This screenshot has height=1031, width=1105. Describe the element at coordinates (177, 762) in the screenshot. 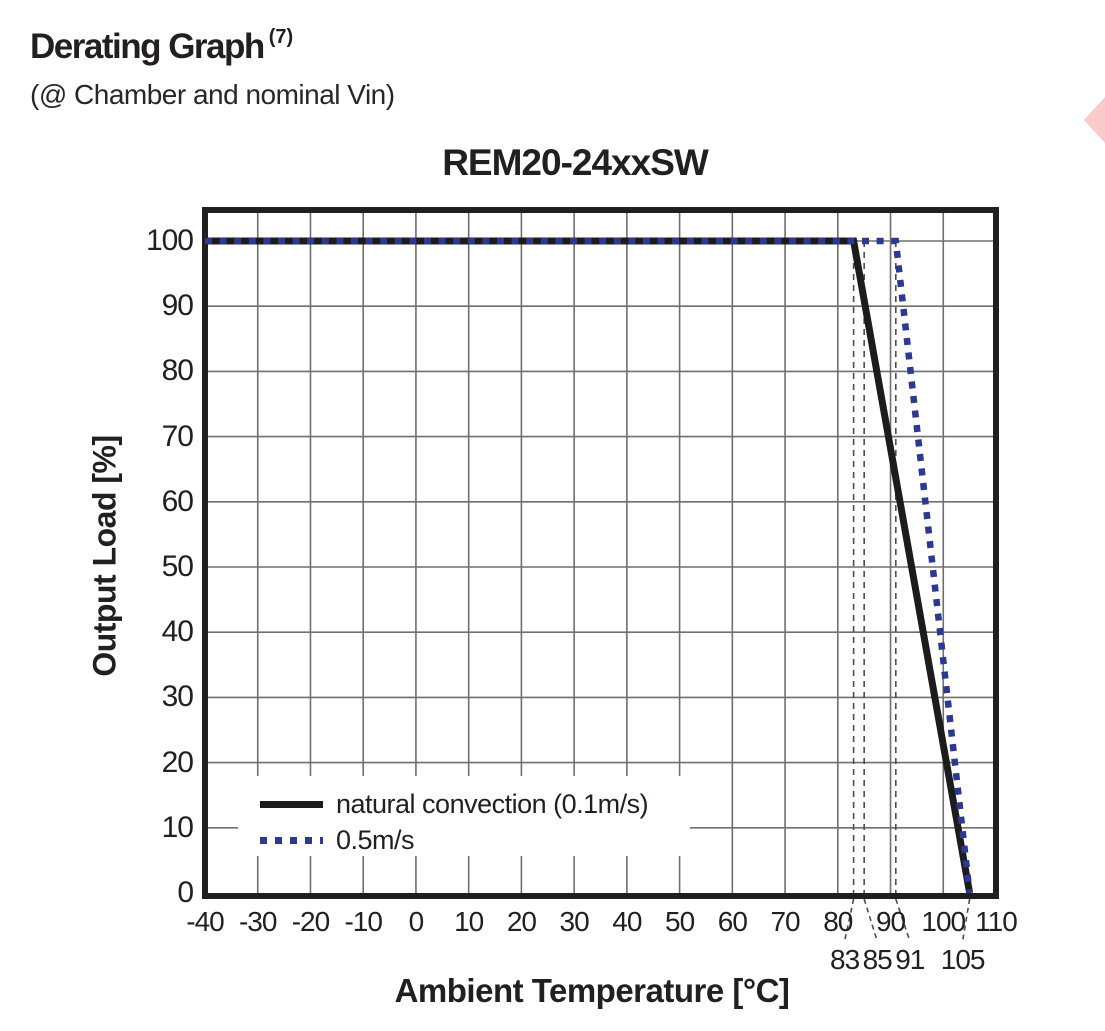

I see `y-tick-label: 20` at that location.